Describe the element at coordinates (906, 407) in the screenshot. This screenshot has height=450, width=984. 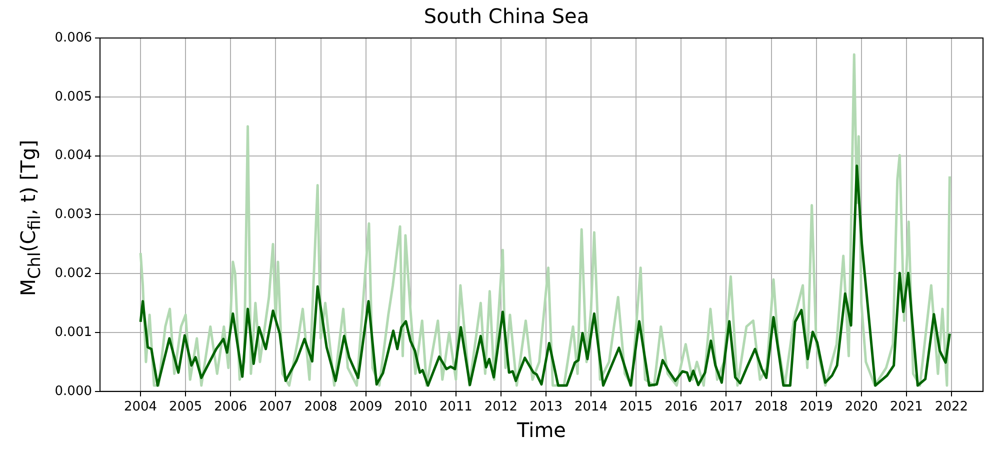
I see `x-tick-label: 2021` at that location.